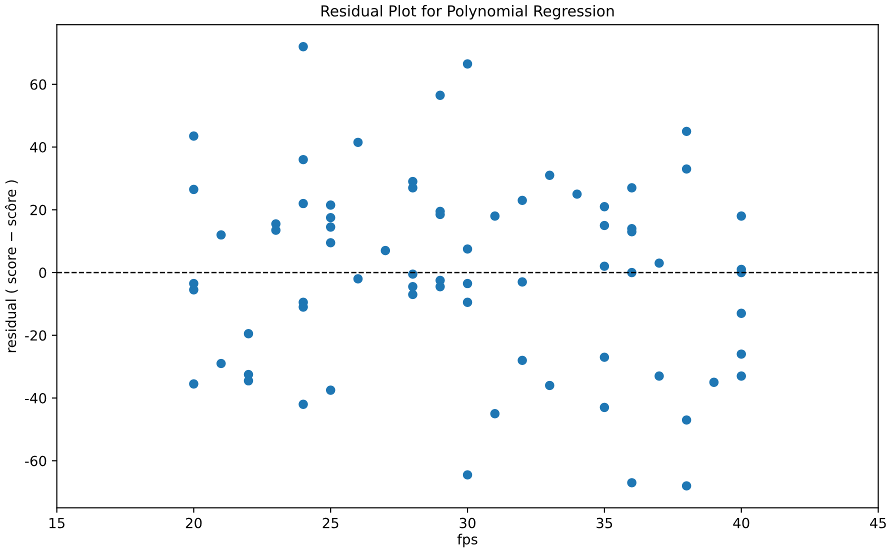 The width and height of the screenshot is (888, 549). Describe the element at coordinates (330, 523) in the screenshot. I see `x-tick-label: 25` at that location.